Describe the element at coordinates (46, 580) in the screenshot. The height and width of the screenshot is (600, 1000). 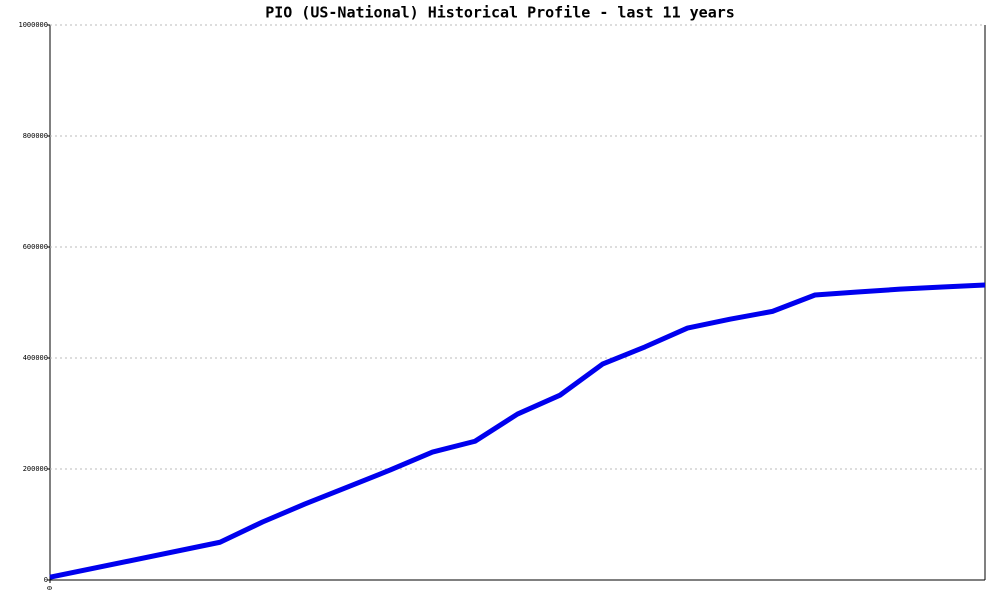
I see `y-tick-label: 0` at that location.